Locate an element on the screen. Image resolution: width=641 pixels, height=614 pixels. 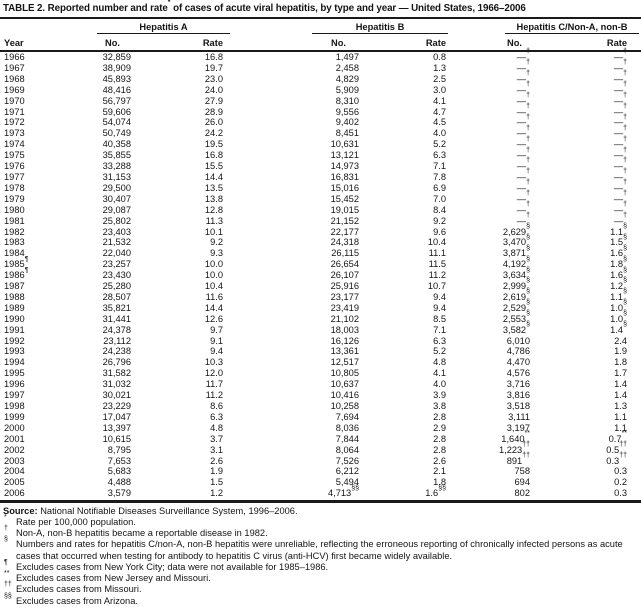
table-row: 1966 32,859 16.8 1,497 0.8 —† —† is located at coordinates (320, 55).